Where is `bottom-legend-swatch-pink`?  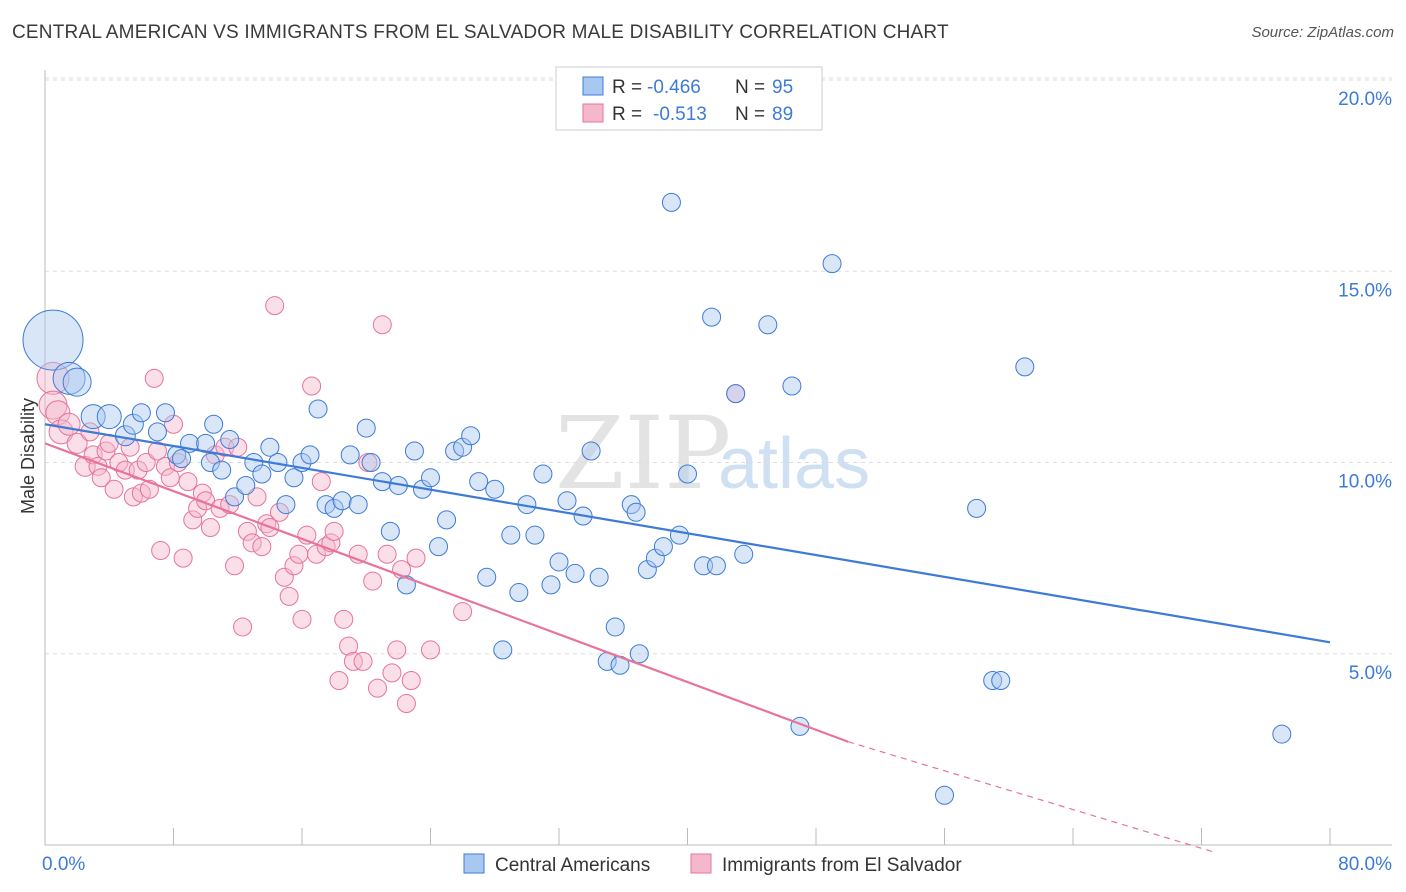
bottom-legend-swatch-pink is located at coordinates (701, 863).